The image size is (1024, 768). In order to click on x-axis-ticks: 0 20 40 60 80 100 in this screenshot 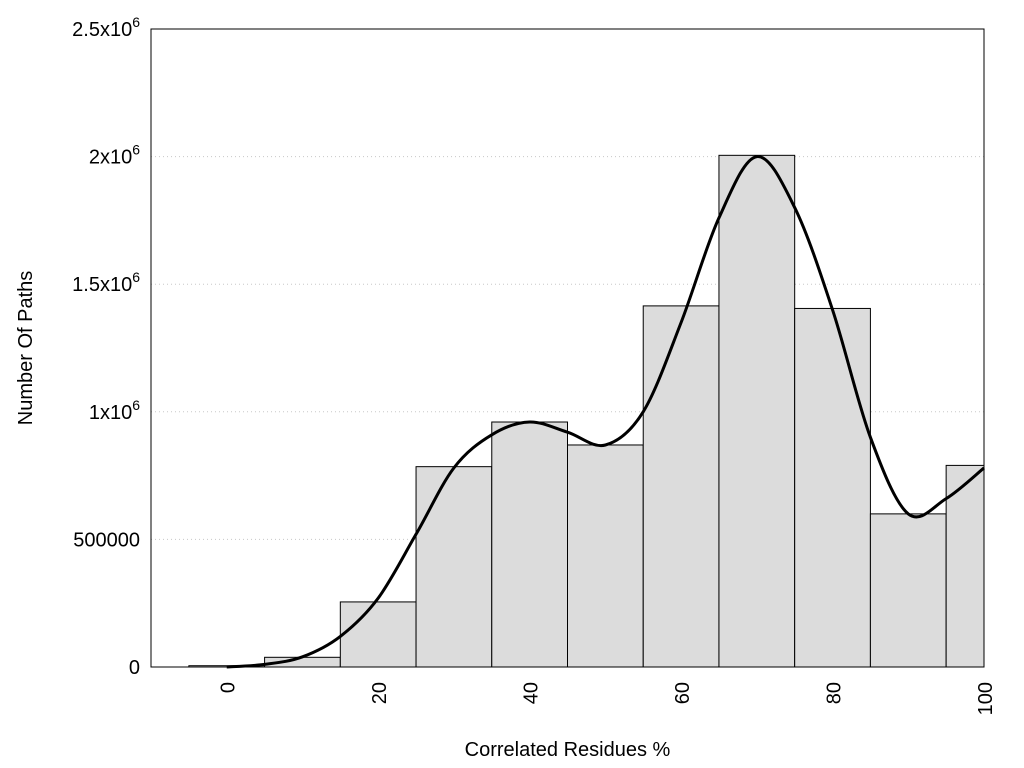, I will do `click(607, 698)`.